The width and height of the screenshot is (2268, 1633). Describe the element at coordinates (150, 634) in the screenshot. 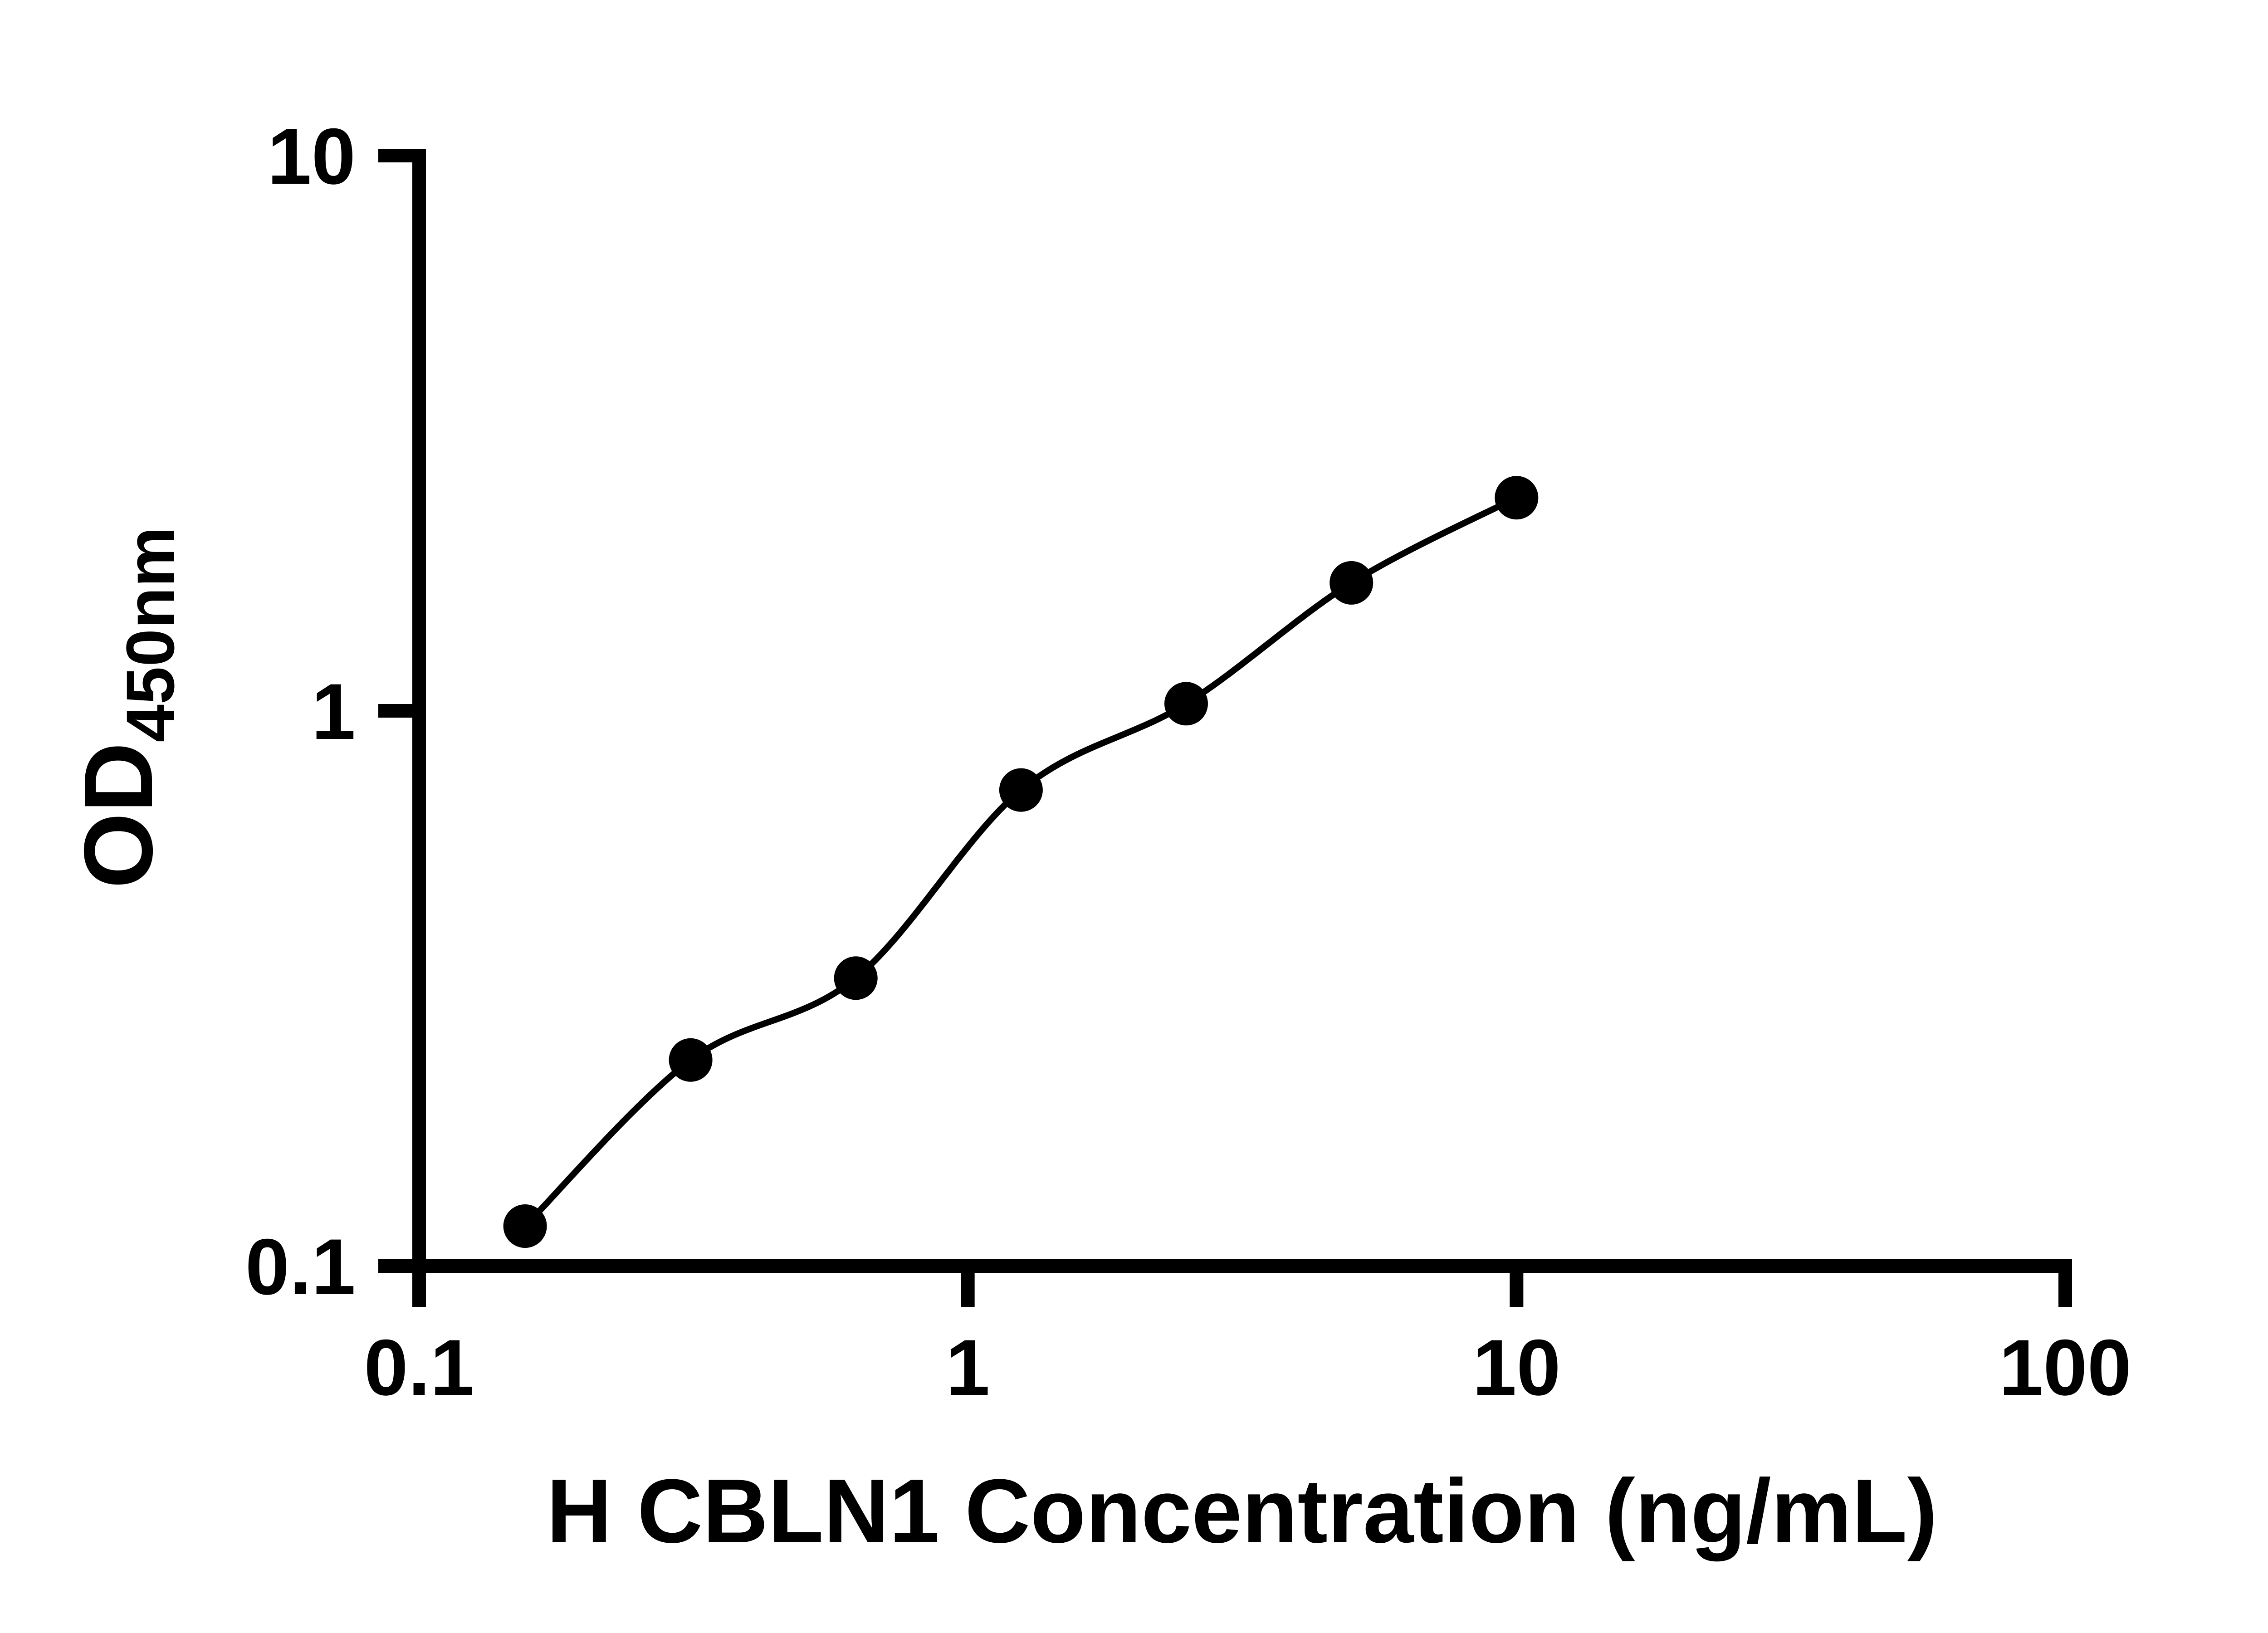

I see `y-axis-title-subscript: 450nm` at that location.